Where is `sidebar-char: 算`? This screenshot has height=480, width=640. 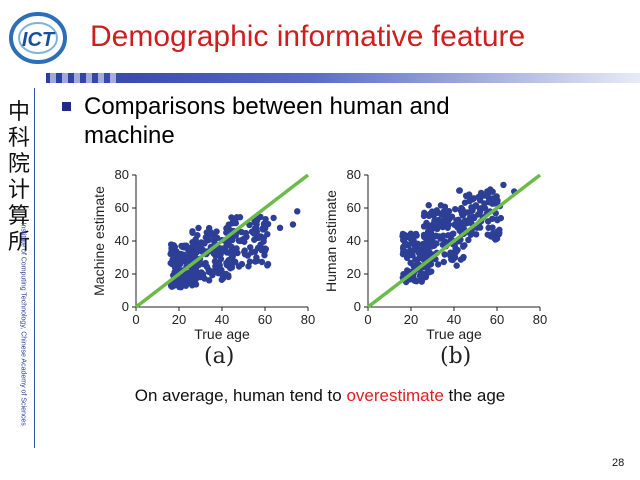 sidebar-char: 算 is located at coordinates (18, 216).